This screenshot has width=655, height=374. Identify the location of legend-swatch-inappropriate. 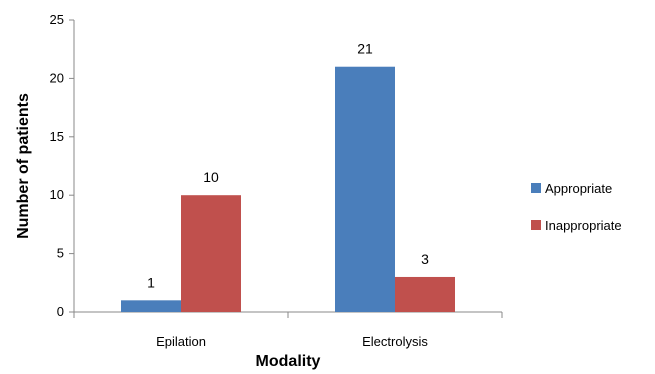
(536, 225).